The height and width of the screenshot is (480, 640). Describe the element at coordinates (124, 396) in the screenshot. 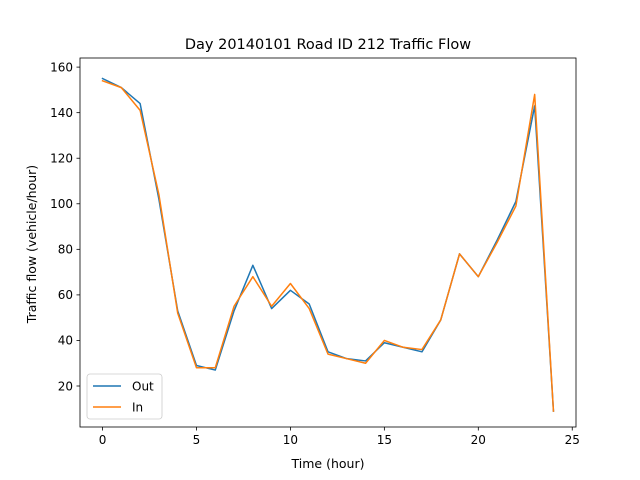

I see `legend: Out In` at that location.